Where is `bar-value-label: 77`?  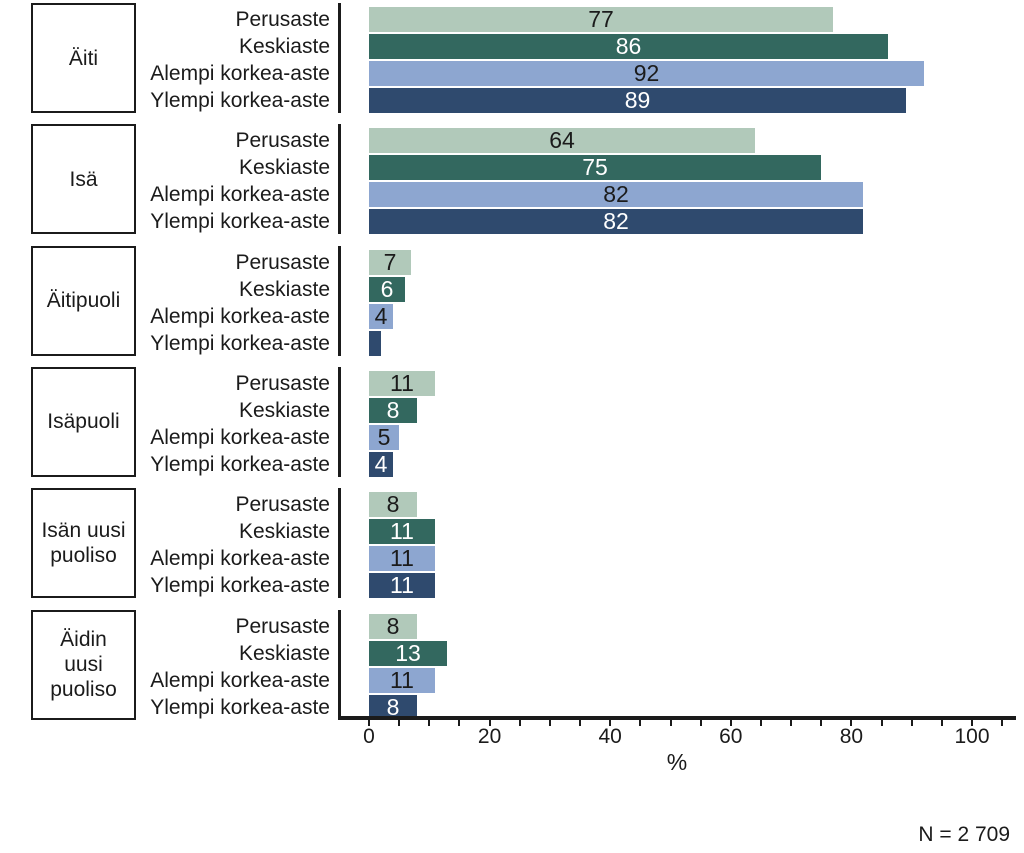 bar-value-label: 77 is located at coordinates (601, 19).